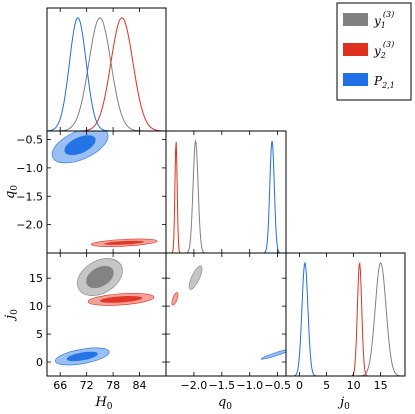 The height and width of the screenshot is (414, 415). I want to click on x-tick-label: 78, so click(113, 385).